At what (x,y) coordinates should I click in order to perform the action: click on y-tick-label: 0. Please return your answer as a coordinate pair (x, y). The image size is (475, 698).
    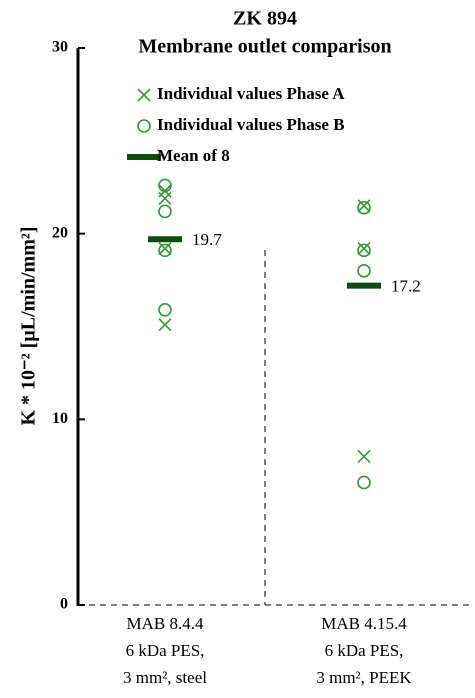
    Looking at the image, I should click on (64, 604).